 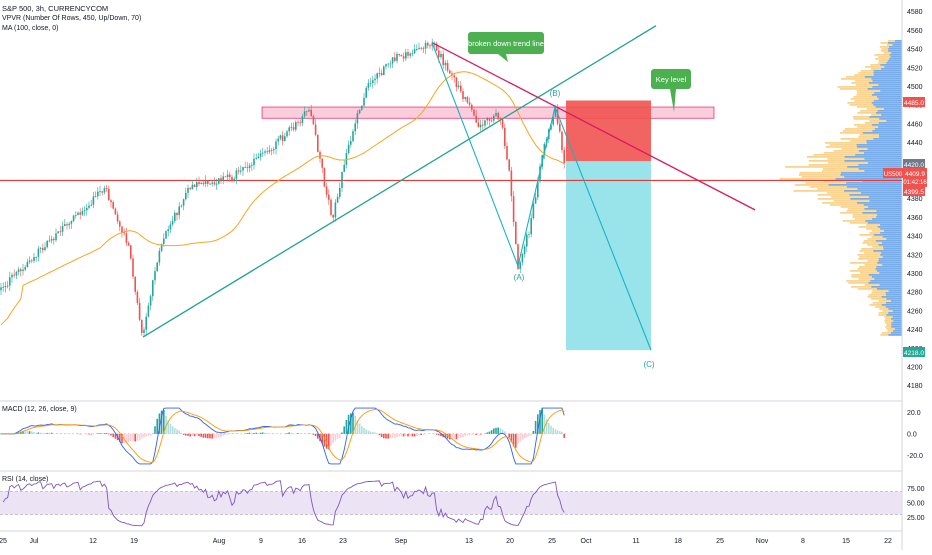 I want to click on indicator-ma-label: MA (100, close, 0), so click(x=30, y=28).